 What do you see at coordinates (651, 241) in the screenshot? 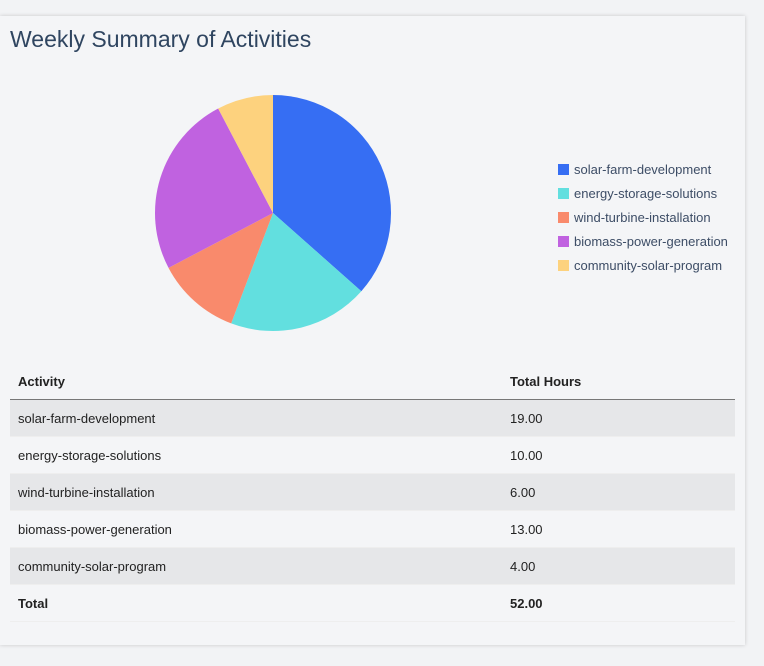
I see `legend-label: biomass-power-generation` at bounding box center [651, 241].